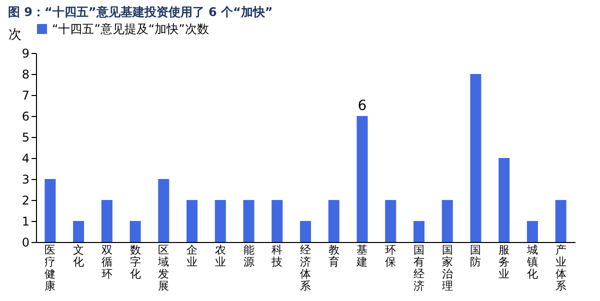  I want to click on x-tick-label: 农业, so click(220, 256).